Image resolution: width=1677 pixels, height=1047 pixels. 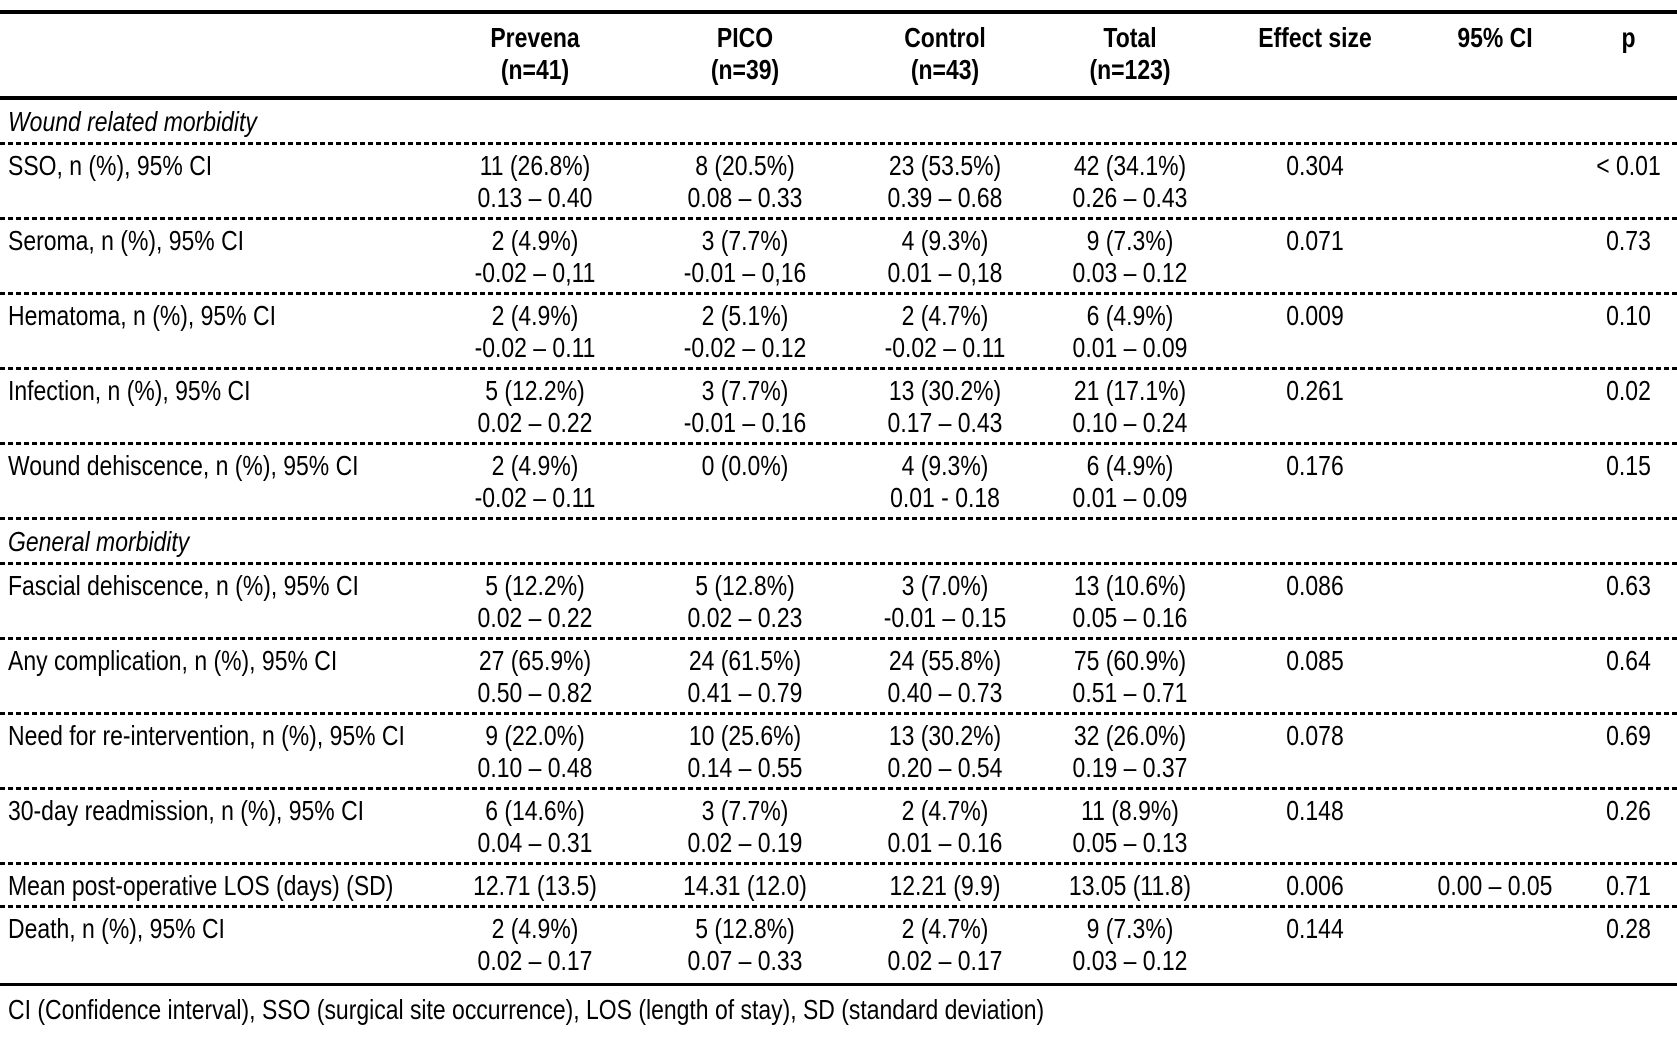 What do you see at coordinates (183, 465) in the screenshot?
I see `row-label: Wound dehiscence, n (%), 95% CI` at bounding box center [183, 465].